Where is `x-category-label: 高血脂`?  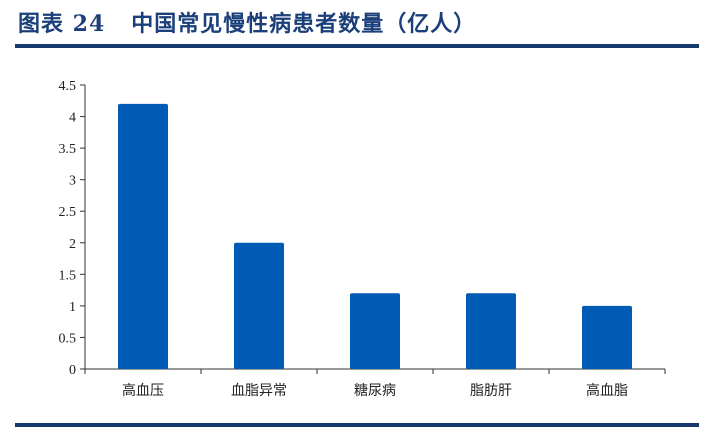
x-category-label: 高血脂 is located at coordinates (607, 390).